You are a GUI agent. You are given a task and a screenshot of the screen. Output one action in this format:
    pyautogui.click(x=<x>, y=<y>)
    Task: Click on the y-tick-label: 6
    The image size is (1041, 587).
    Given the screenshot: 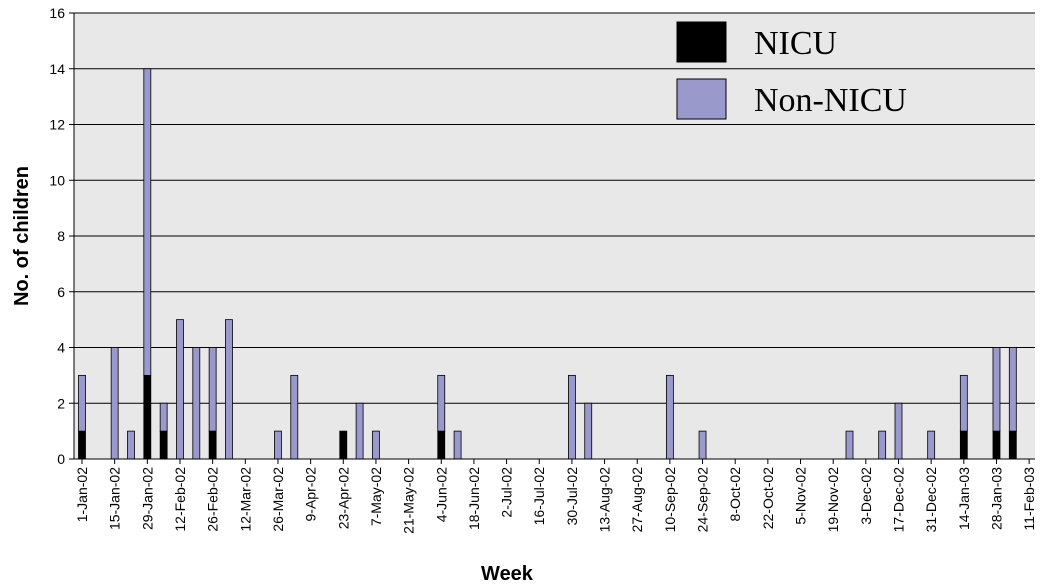 What is the action you would take?
    pyautogui.click(x=61, y=292)
    